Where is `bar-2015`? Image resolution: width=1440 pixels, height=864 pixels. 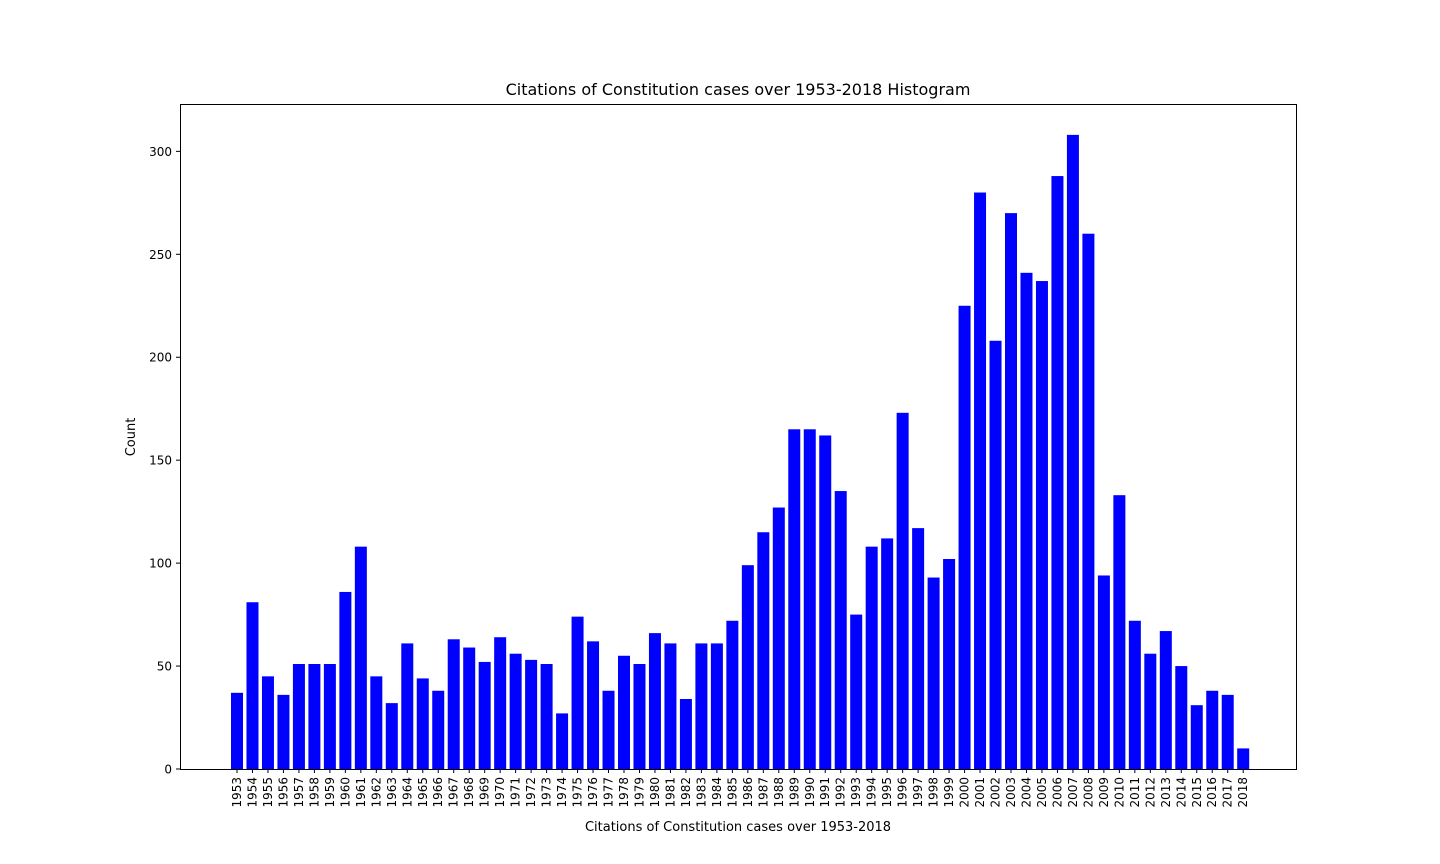
bar-2015 is located at coordinates (1196, 737).